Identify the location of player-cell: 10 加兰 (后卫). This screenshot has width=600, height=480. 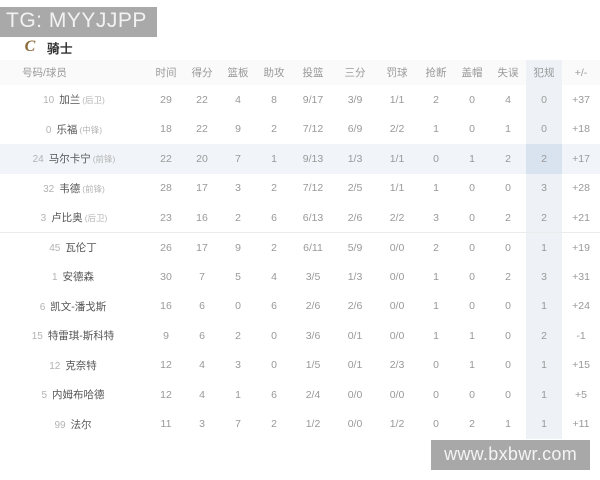
(74, 100).